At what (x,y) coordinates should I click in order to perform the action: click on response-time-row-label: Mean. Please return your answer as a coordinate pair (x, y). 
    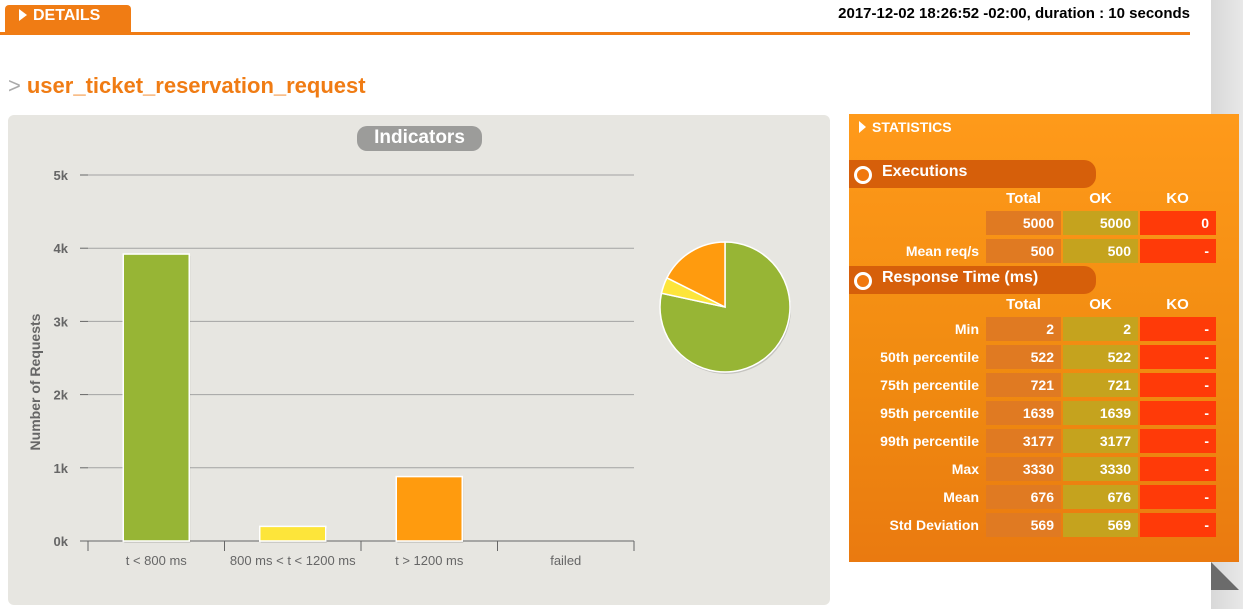
    Looking at the image, I should click on (961, 497).